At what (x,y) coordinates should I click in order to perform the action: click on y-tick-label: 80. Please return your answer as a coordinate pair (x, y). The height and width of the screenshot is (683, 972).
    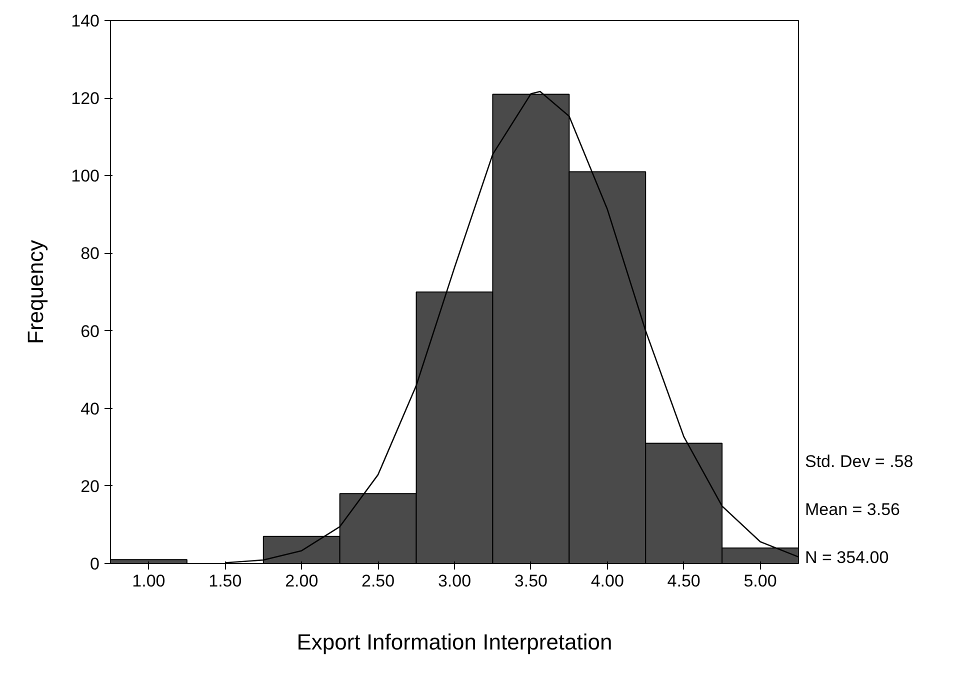
    Looking at the image, I should click on (90, 254).